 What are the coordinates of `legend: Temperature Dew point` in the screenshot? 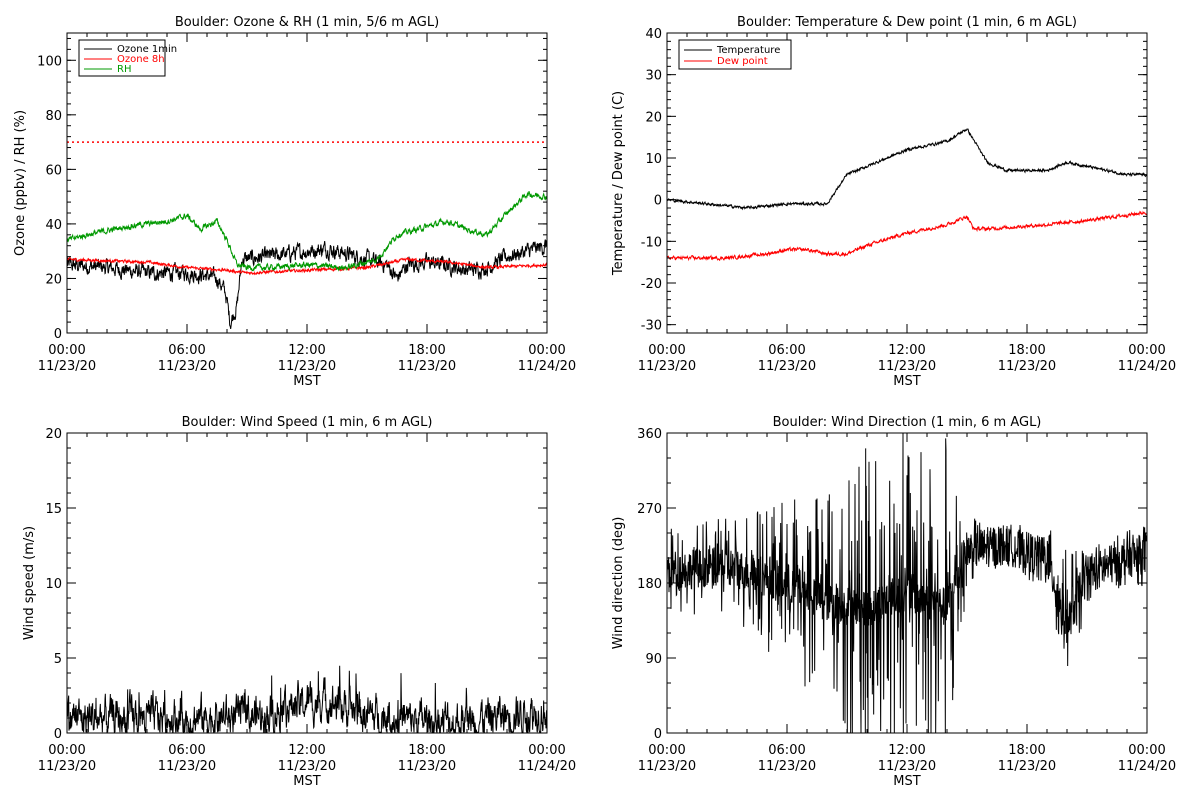 It's located at (735, 54).